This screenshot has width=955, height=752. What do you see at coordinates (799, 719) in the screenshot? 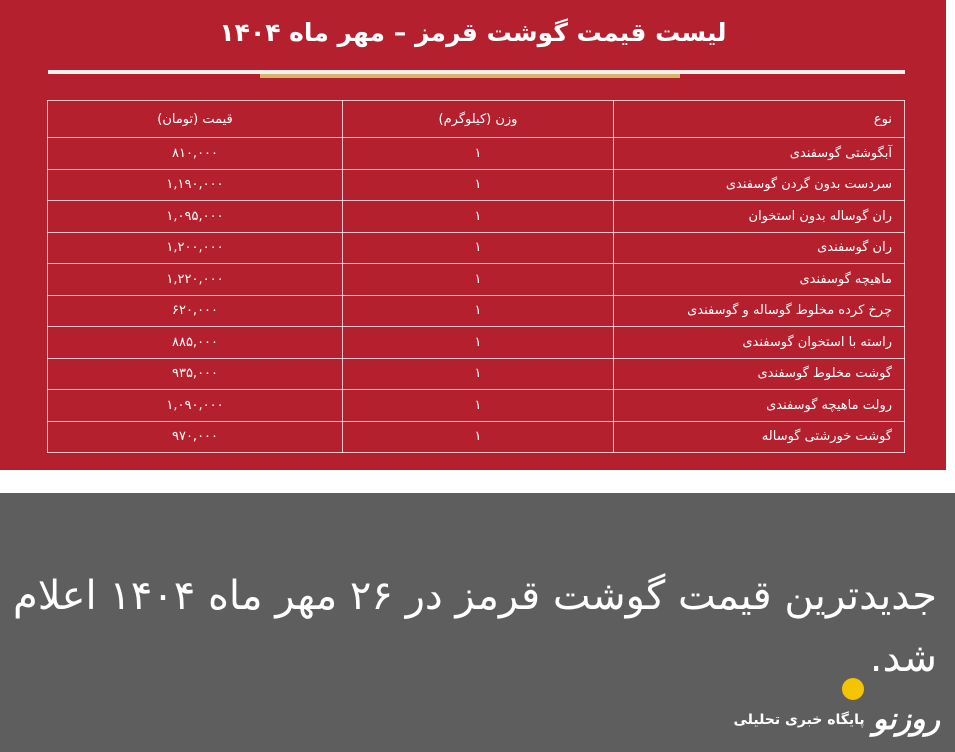
I see `logo-tagline: پایگاه خبری تحلیلی` at bounding box center [799, 719].